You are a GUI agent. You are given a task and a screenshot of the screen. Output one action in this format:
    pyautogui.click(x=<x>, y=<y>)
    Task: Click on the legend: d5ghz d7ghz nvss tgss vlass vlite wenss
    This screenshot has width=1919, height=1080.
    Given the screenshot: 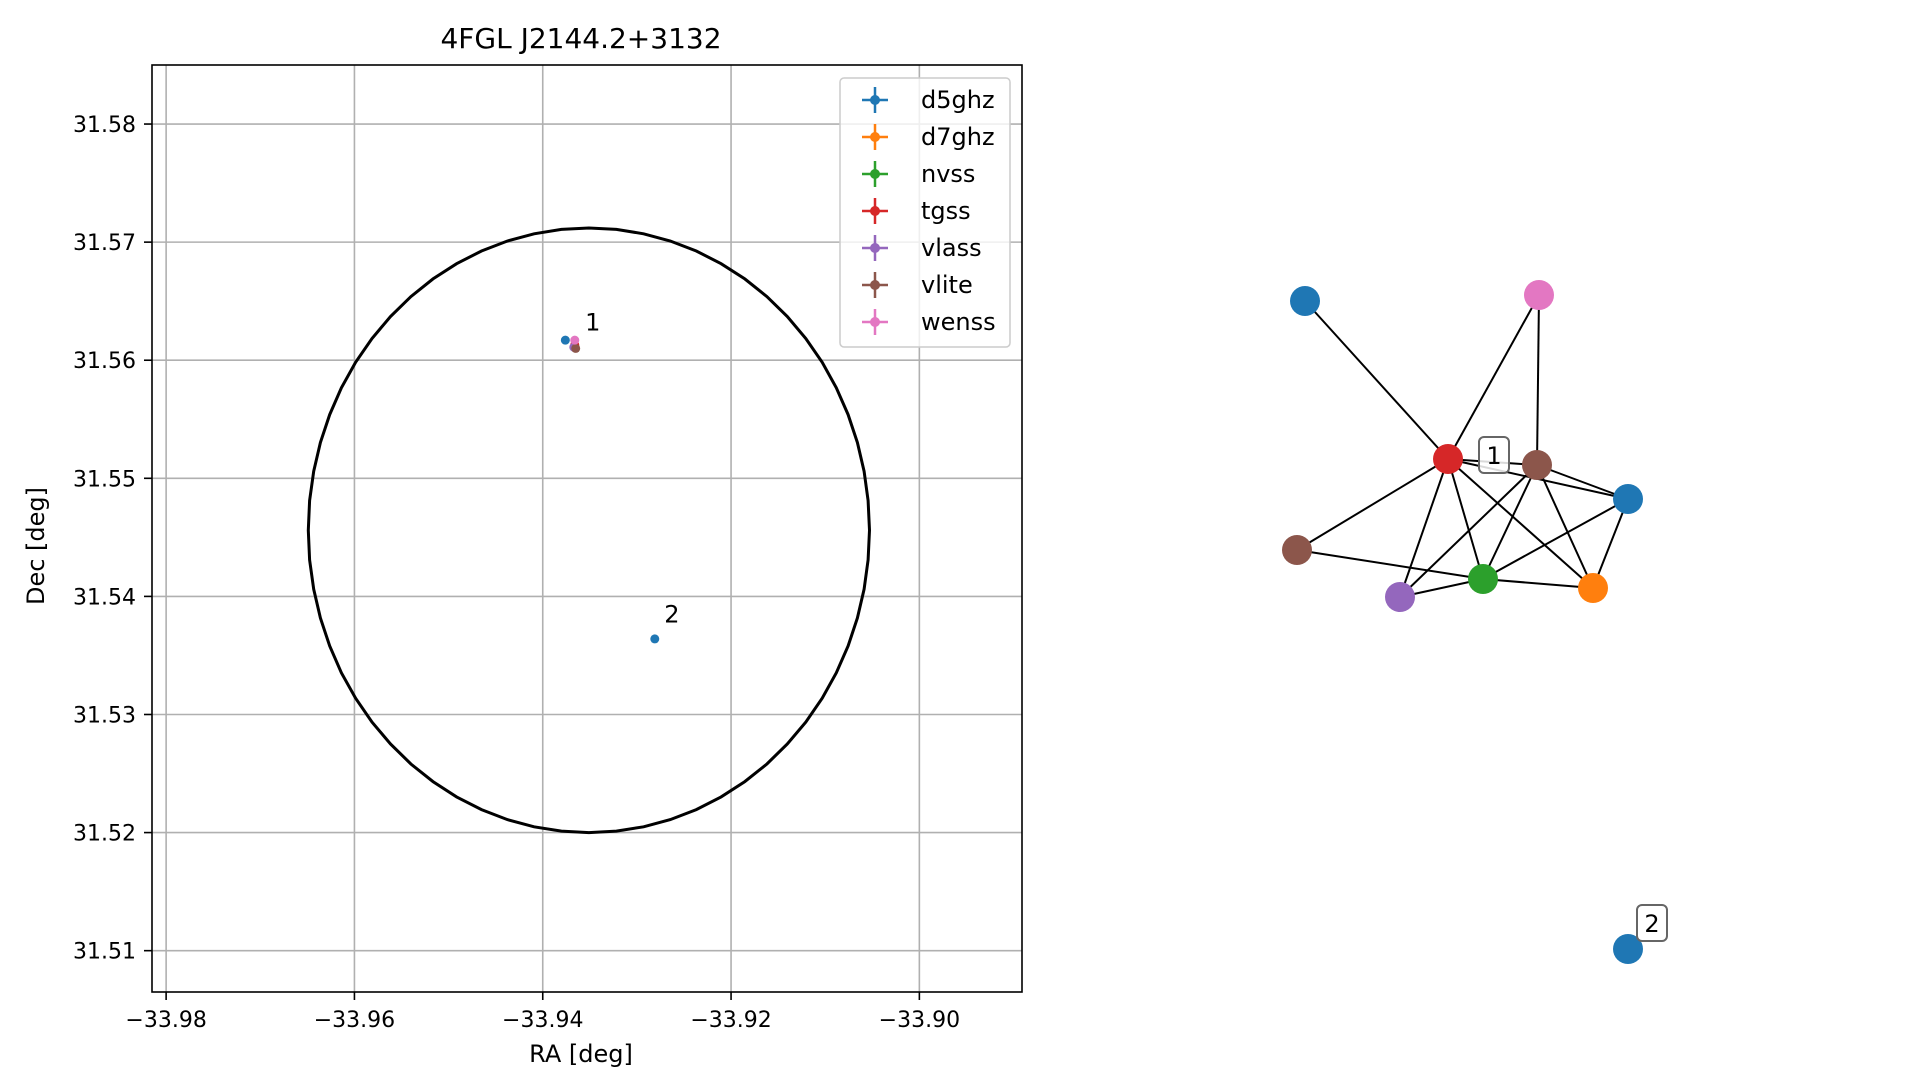 What is the action you would take?
    pyautogui.click(x=925, y=212)
    